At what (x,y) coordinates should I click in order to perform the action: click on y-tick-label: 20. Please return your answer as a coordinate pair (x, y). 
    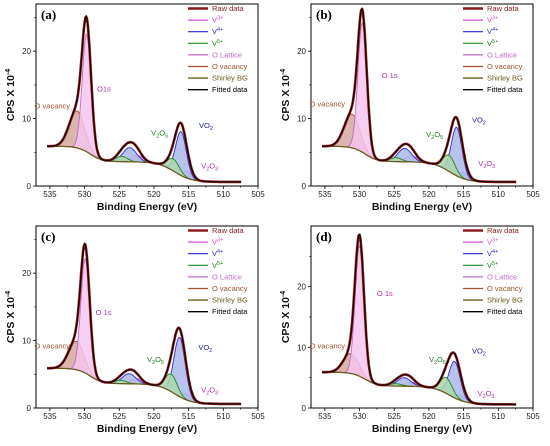
    Looking at the image, I should click on (26, 273).